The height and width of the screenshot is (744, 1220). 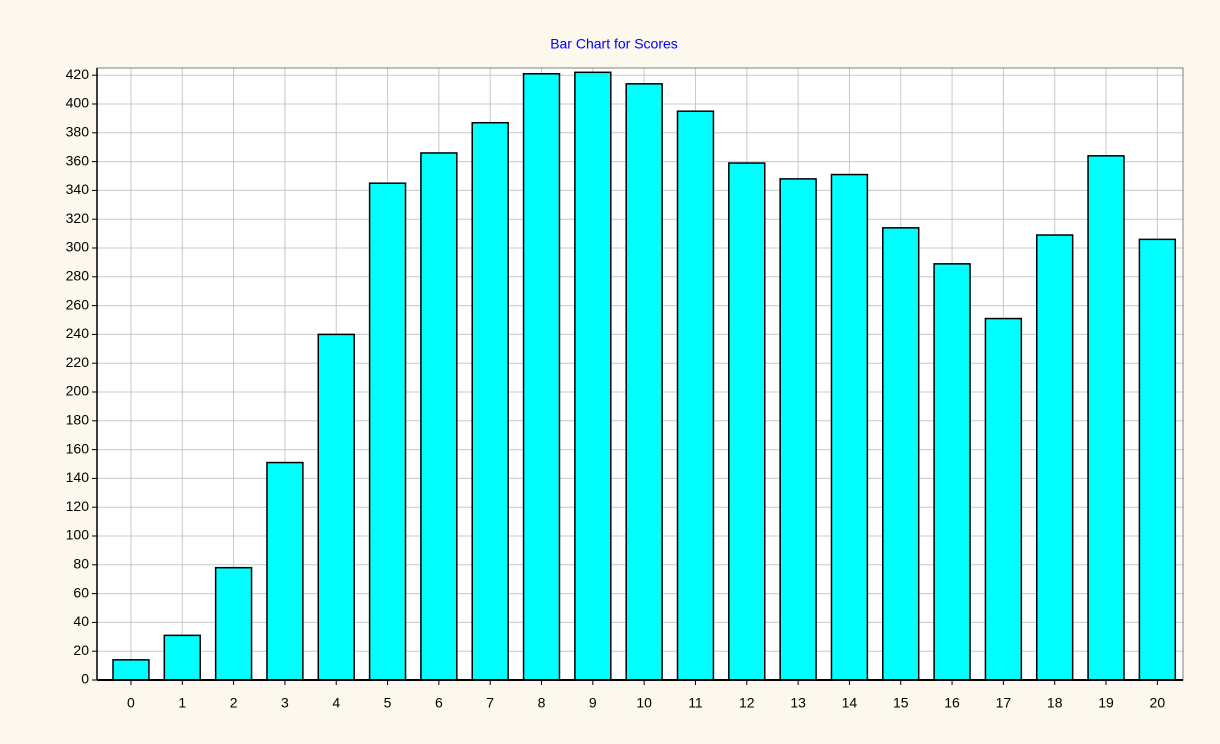 What do you see at coordinates (78, 391) in the screenshot?
I see `y-tick-label: 200` at bounding box center [78, 391].